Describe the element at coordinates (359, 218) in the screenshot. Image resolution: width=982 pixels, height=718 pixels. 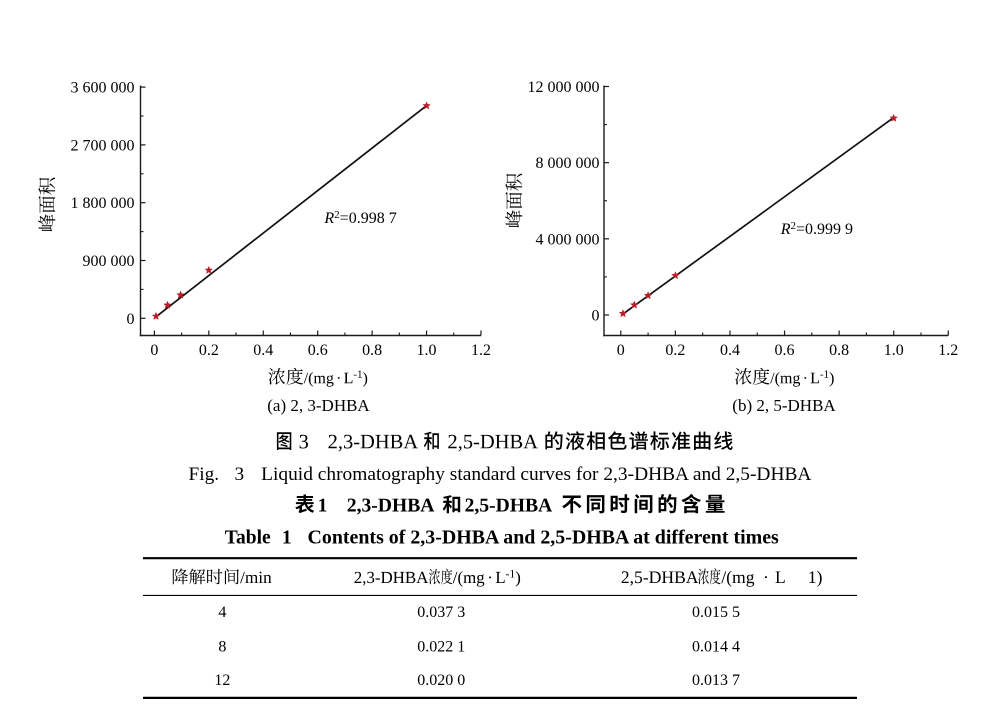
I see `svg-text: R2=0.998 7` at that location.